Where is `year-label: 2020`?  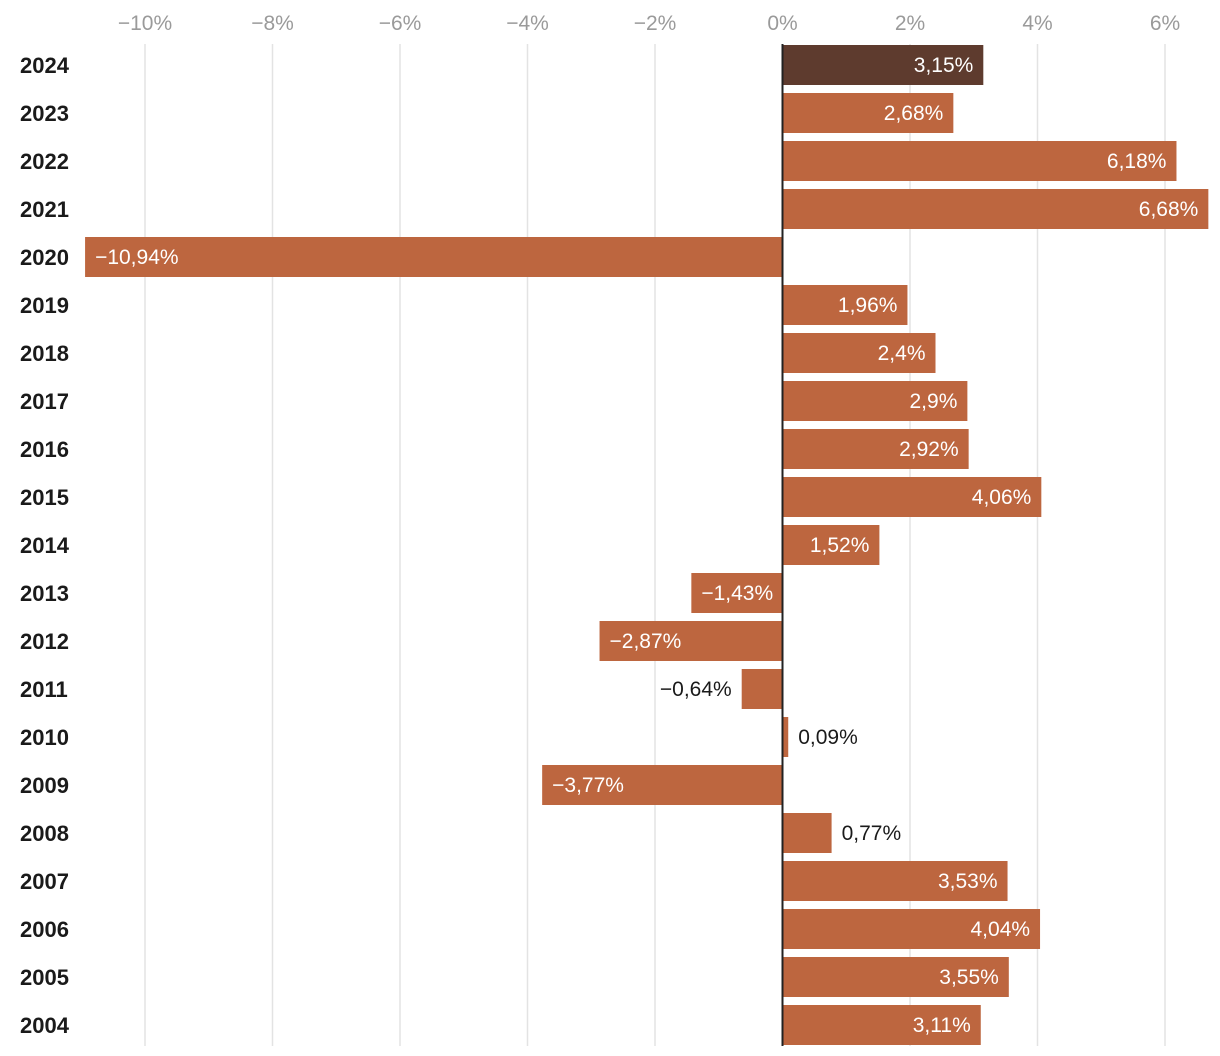
year-label: 2020 is located at coordinates (44, 257).